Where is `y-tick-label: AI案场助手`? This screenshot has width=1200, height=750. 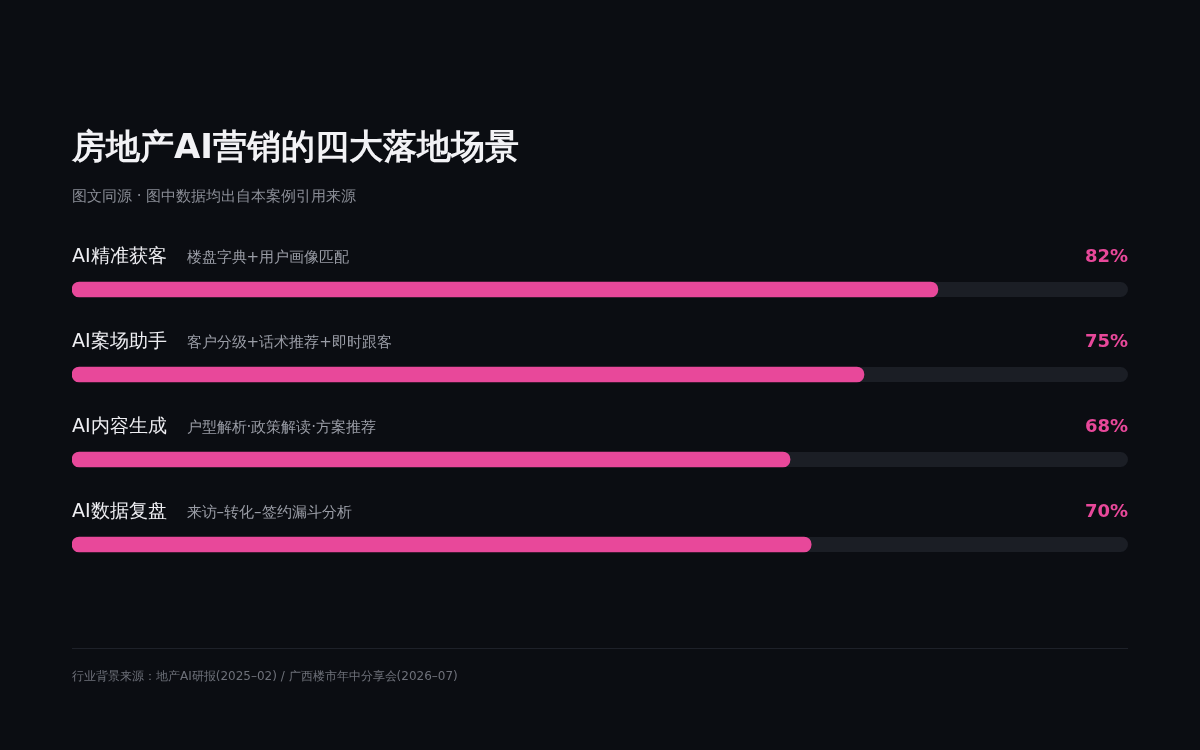
y-tick-label: AI案场助手 is located at coordinates (119, 340).